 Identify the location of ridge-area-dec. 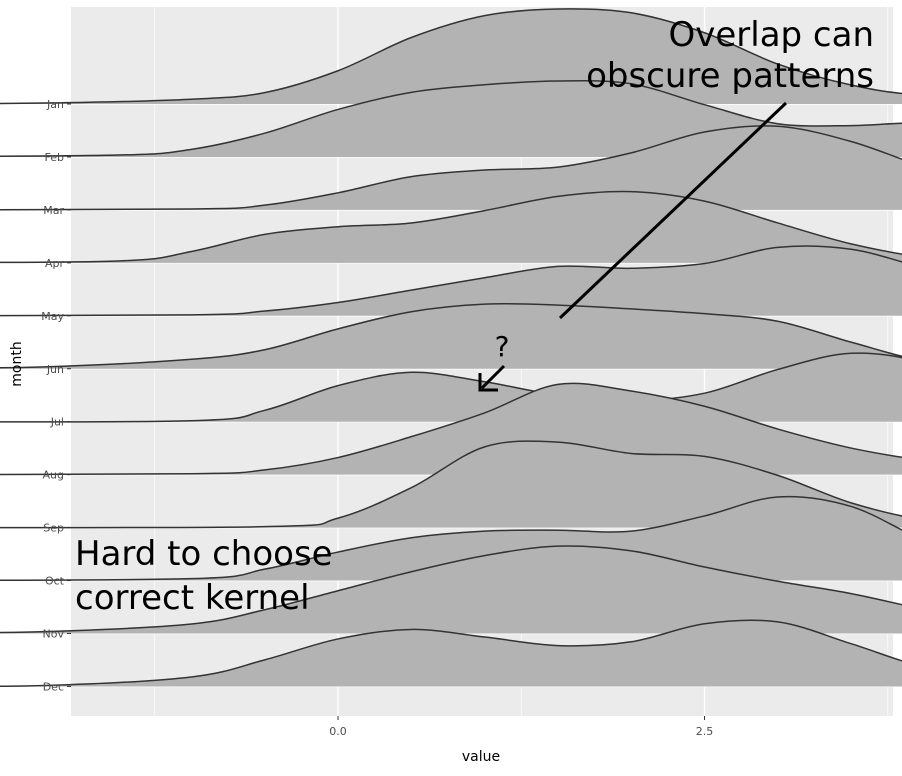
(451, 653).